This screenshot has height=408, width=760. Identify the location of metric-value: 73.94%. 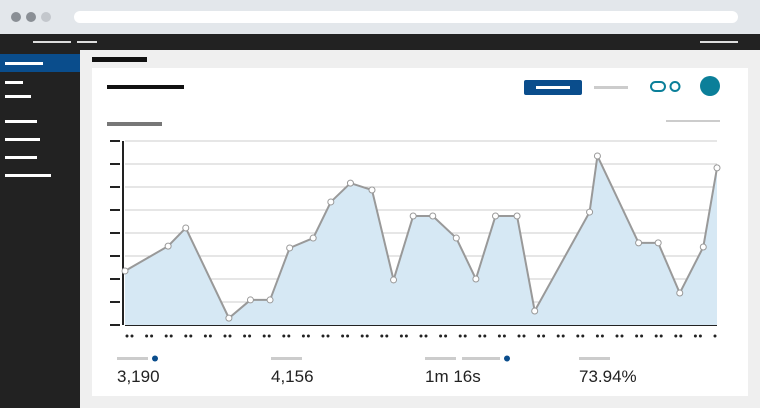
(608, 376).